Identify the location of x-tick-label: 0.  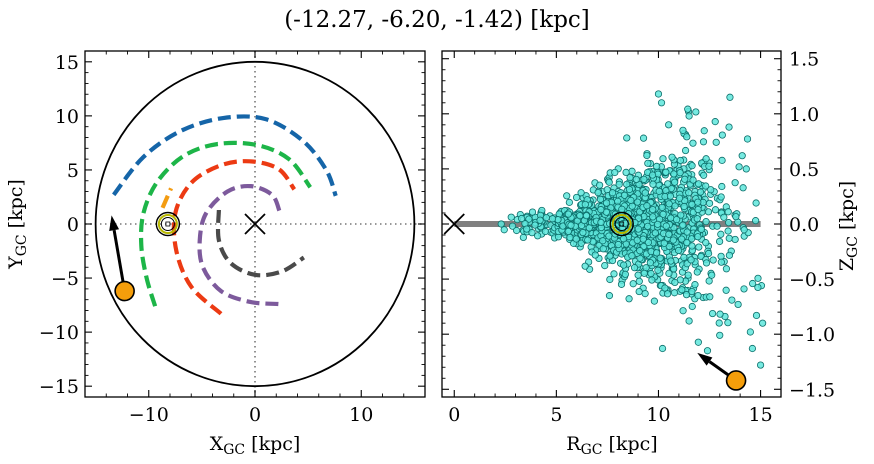
(454, 415).